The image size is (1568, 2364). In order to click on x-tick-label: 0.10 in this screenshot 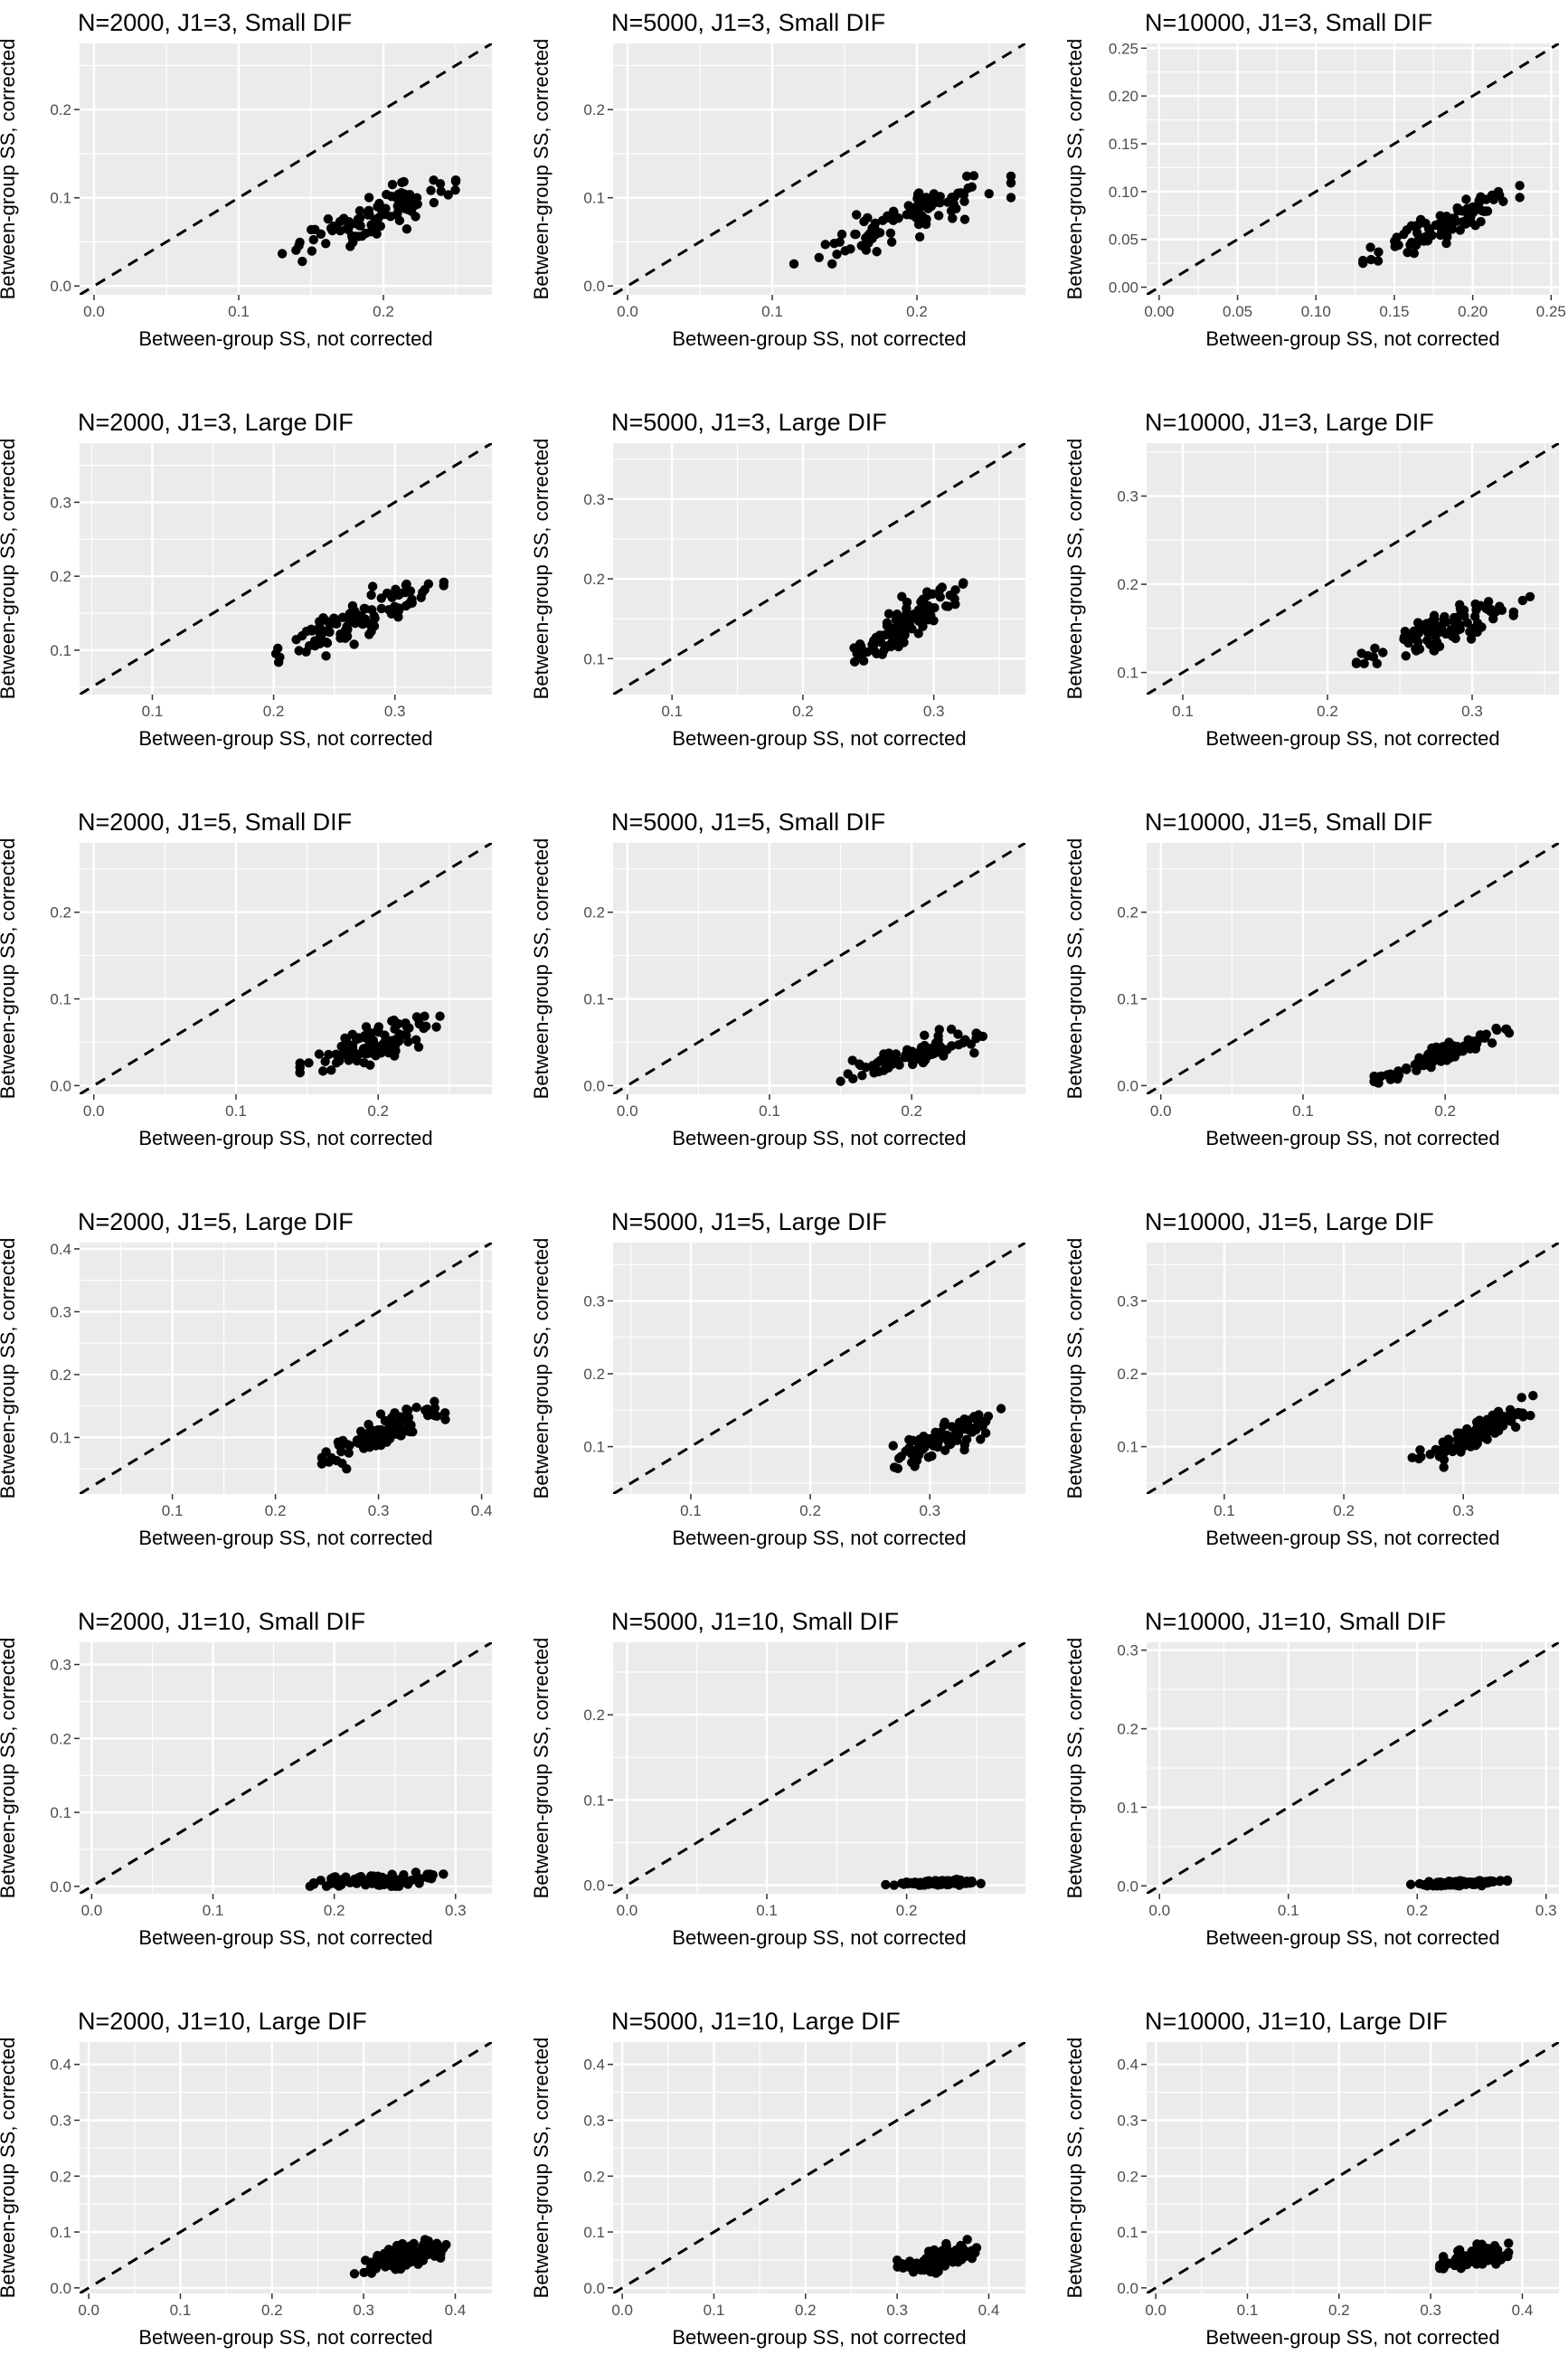, I will do `click(1316, 311)`.